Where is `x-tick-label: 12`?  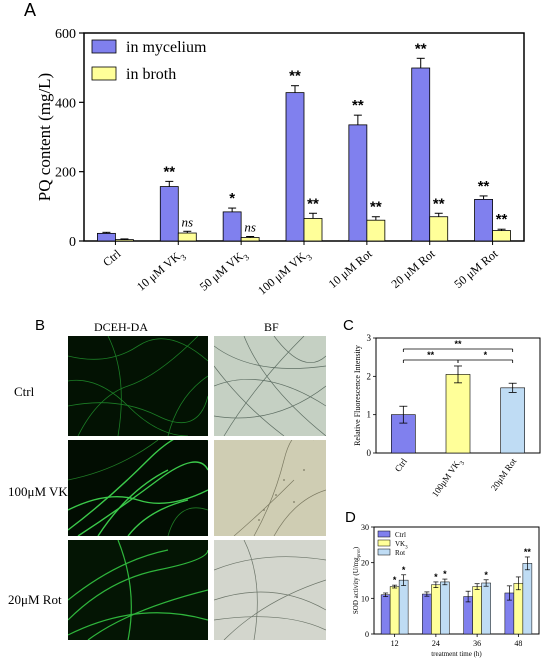 x-tick-label: 12 is located at coordinates (395, 643).